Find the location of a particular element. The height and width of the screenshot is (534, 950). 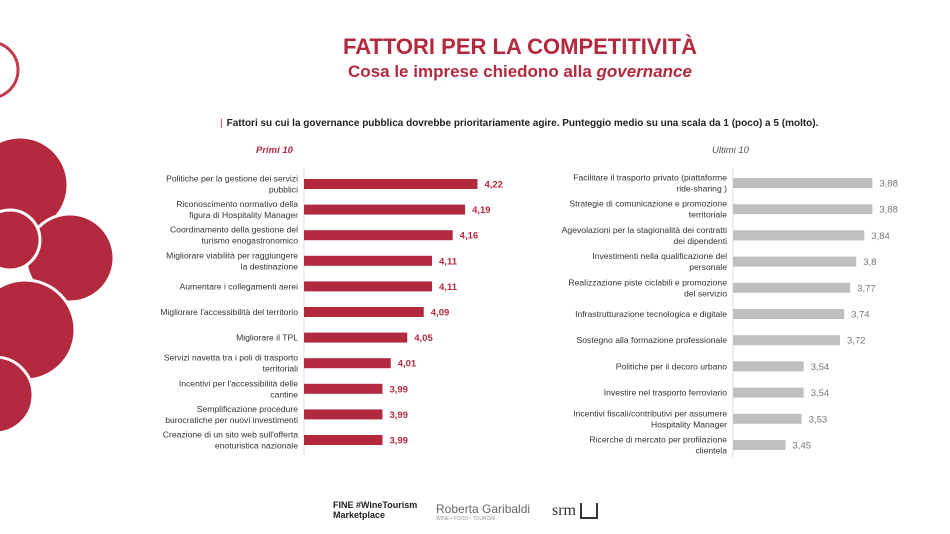

category-label: Incentivi per l'accessibilità delle is located at coordinates (238, 383).